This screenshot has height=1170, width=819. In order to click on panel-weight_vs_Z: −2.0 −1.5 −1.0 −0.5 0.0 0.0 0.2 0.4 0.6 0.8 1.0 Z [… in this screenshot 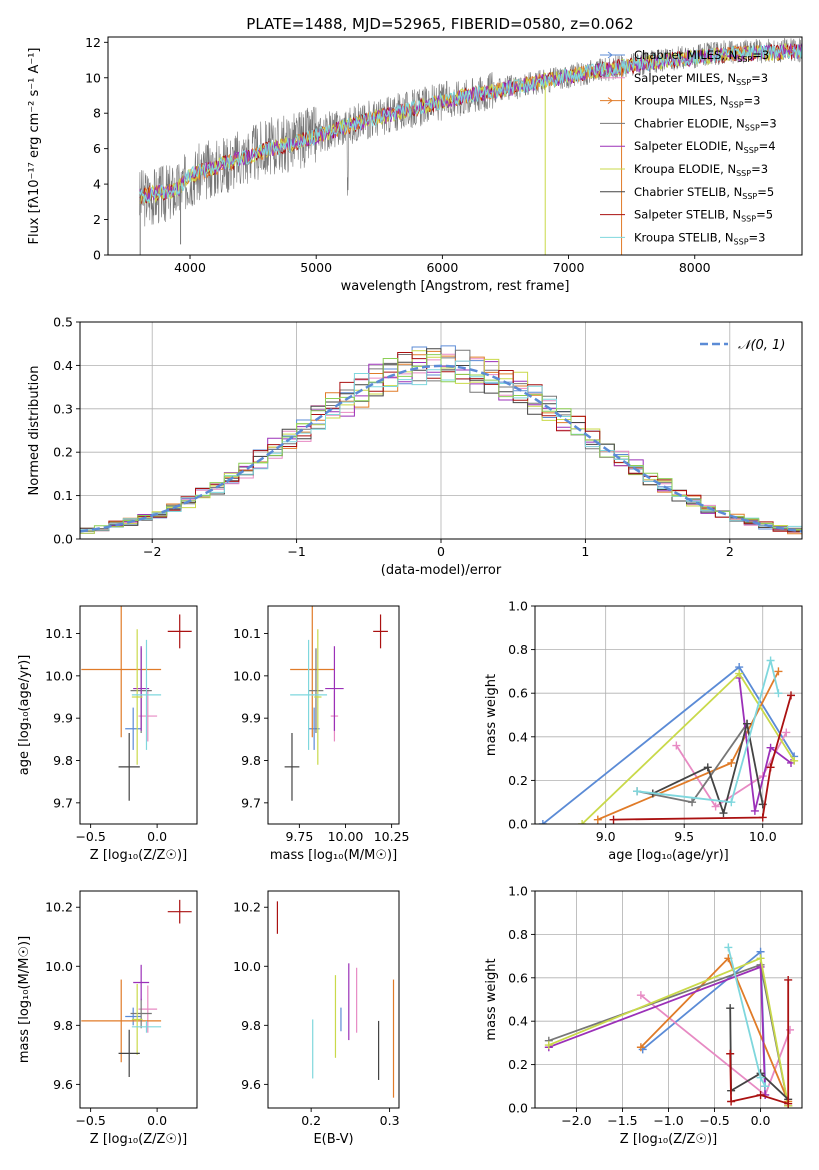, I will do `click(643, 1015)`.